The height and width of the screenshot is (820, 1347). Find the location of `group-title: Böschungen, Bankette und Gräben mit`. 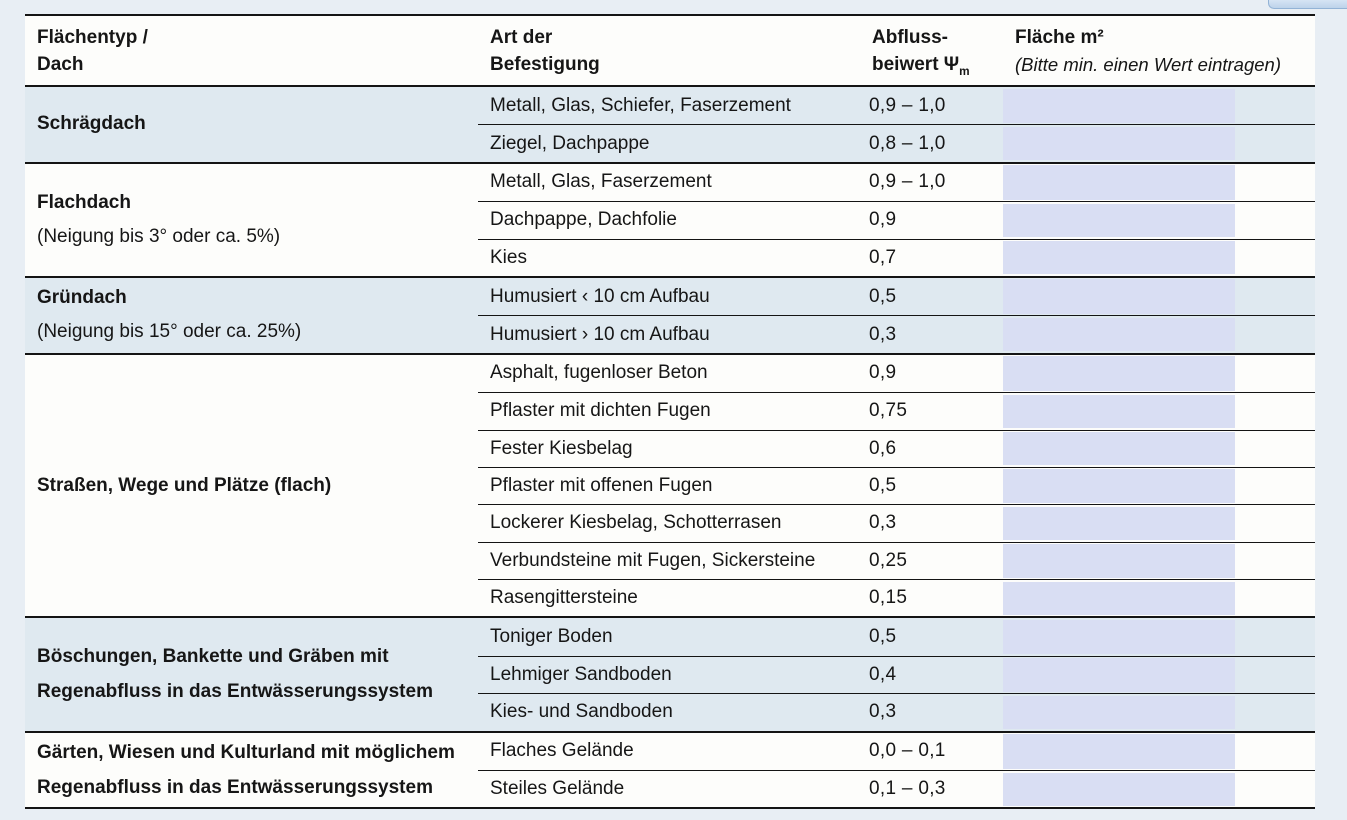

group-title: Böschungen, Bankette und Gräben mit is located at coordinates (213, 657).